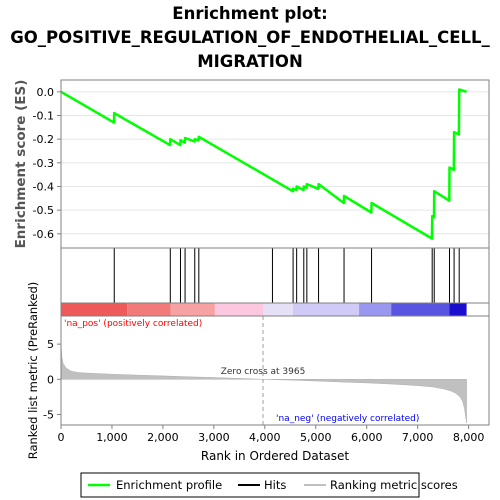 The image size is (500, 500). Describe the element at coordinates (61, 437) in the screenshot. I see `x-tick-label: 0` at that location.